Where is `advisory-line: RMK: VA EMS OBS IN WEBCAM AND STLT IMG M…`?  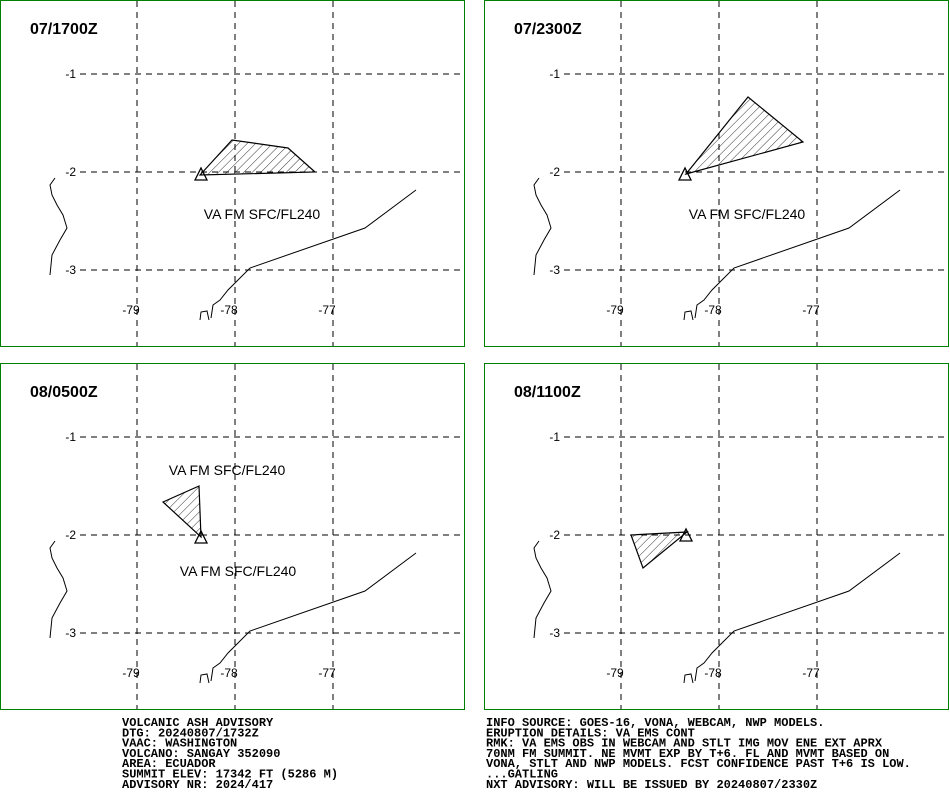 advisory-line: RMK: VA EMS OBS IN WEBCAM AND STLT IMG M… is located at coordinates (684, 744).